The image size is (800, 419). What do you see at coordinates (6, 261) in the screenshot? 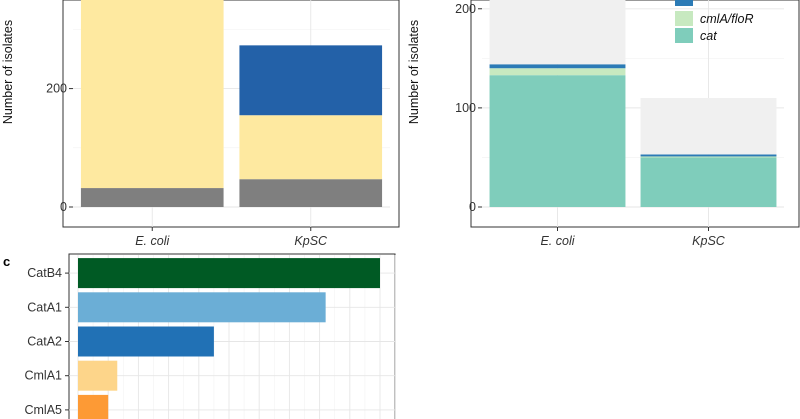
I see `panel-c-letter: c` at bounding box center [6, 261].